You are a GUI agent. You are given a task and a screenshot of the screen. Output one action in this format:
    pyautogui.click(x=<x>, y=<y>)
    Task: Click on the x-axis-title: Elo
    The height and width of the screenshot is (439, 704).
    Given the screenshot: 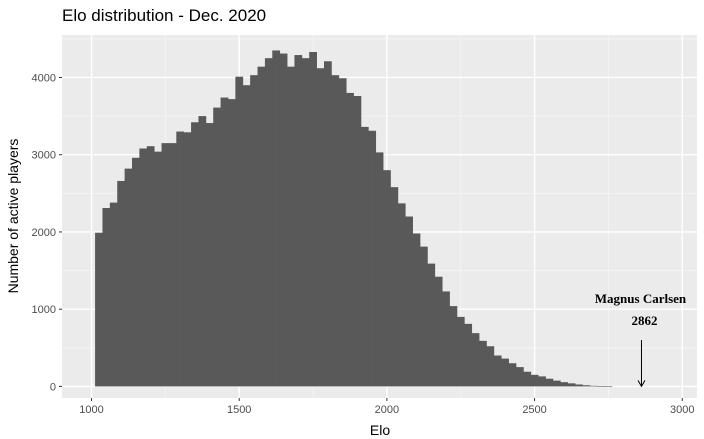 What is the action you would take?
    pyautogui.click(x=380, y=430)
    